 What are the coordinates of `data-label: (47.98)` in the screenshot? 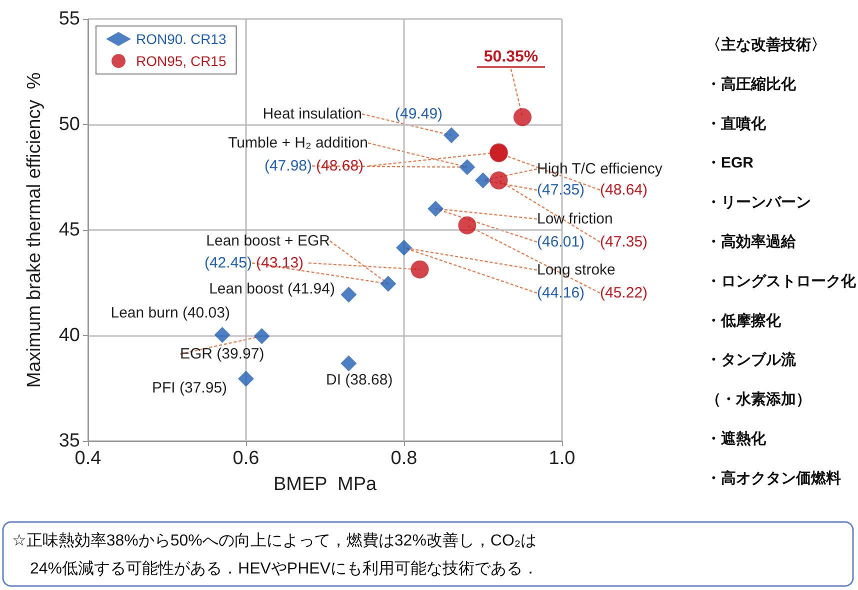 It's located at (288, 166).